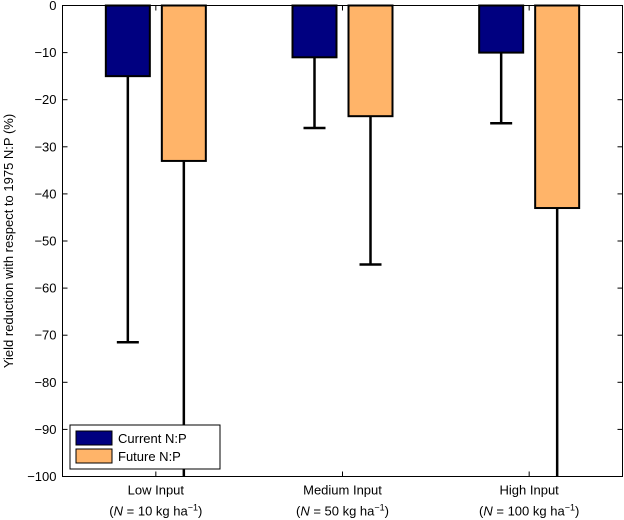 Image resolution: width=624 pixels, height=520 pixels. What do you see at coordinates (45, 429) in the screenshot?
I see `y-tick-label: −90` at bounding box center [45, 429].